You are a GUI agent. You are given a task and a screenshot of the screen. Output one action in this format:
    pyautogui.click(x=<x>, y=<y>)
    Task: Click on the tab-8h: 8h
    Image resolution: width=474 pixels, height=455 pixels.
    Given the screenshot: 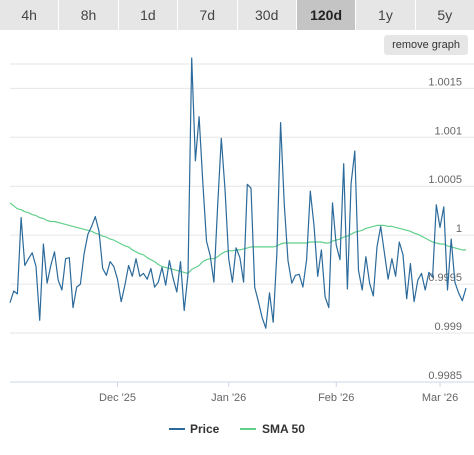 What is the action you would take?
    pyautogui.click(x=89, y=15)
    